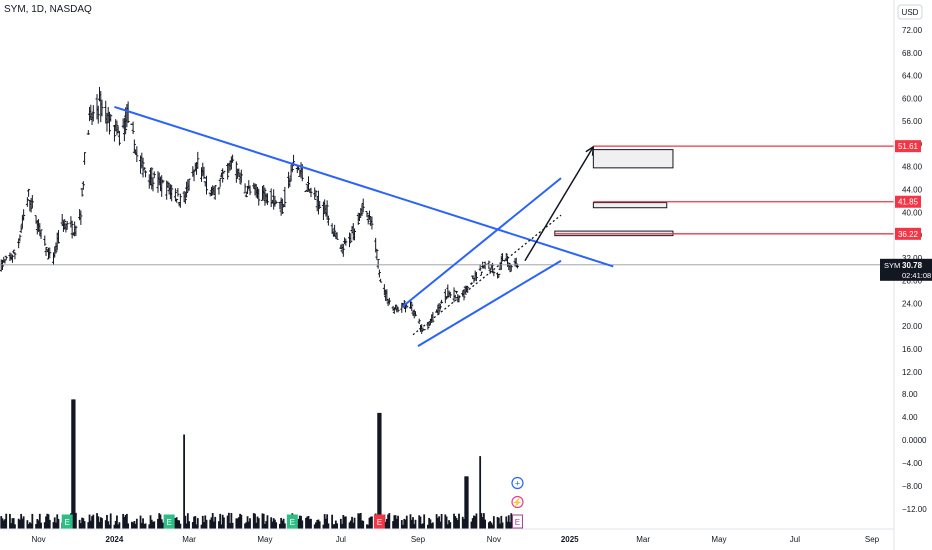 The height and width of the screenshot is (550, 932). What do you see at coordinates (912, 212) in the screenshot?
I see `price-tick-label: 40.00` at bounding box center [912, 212].